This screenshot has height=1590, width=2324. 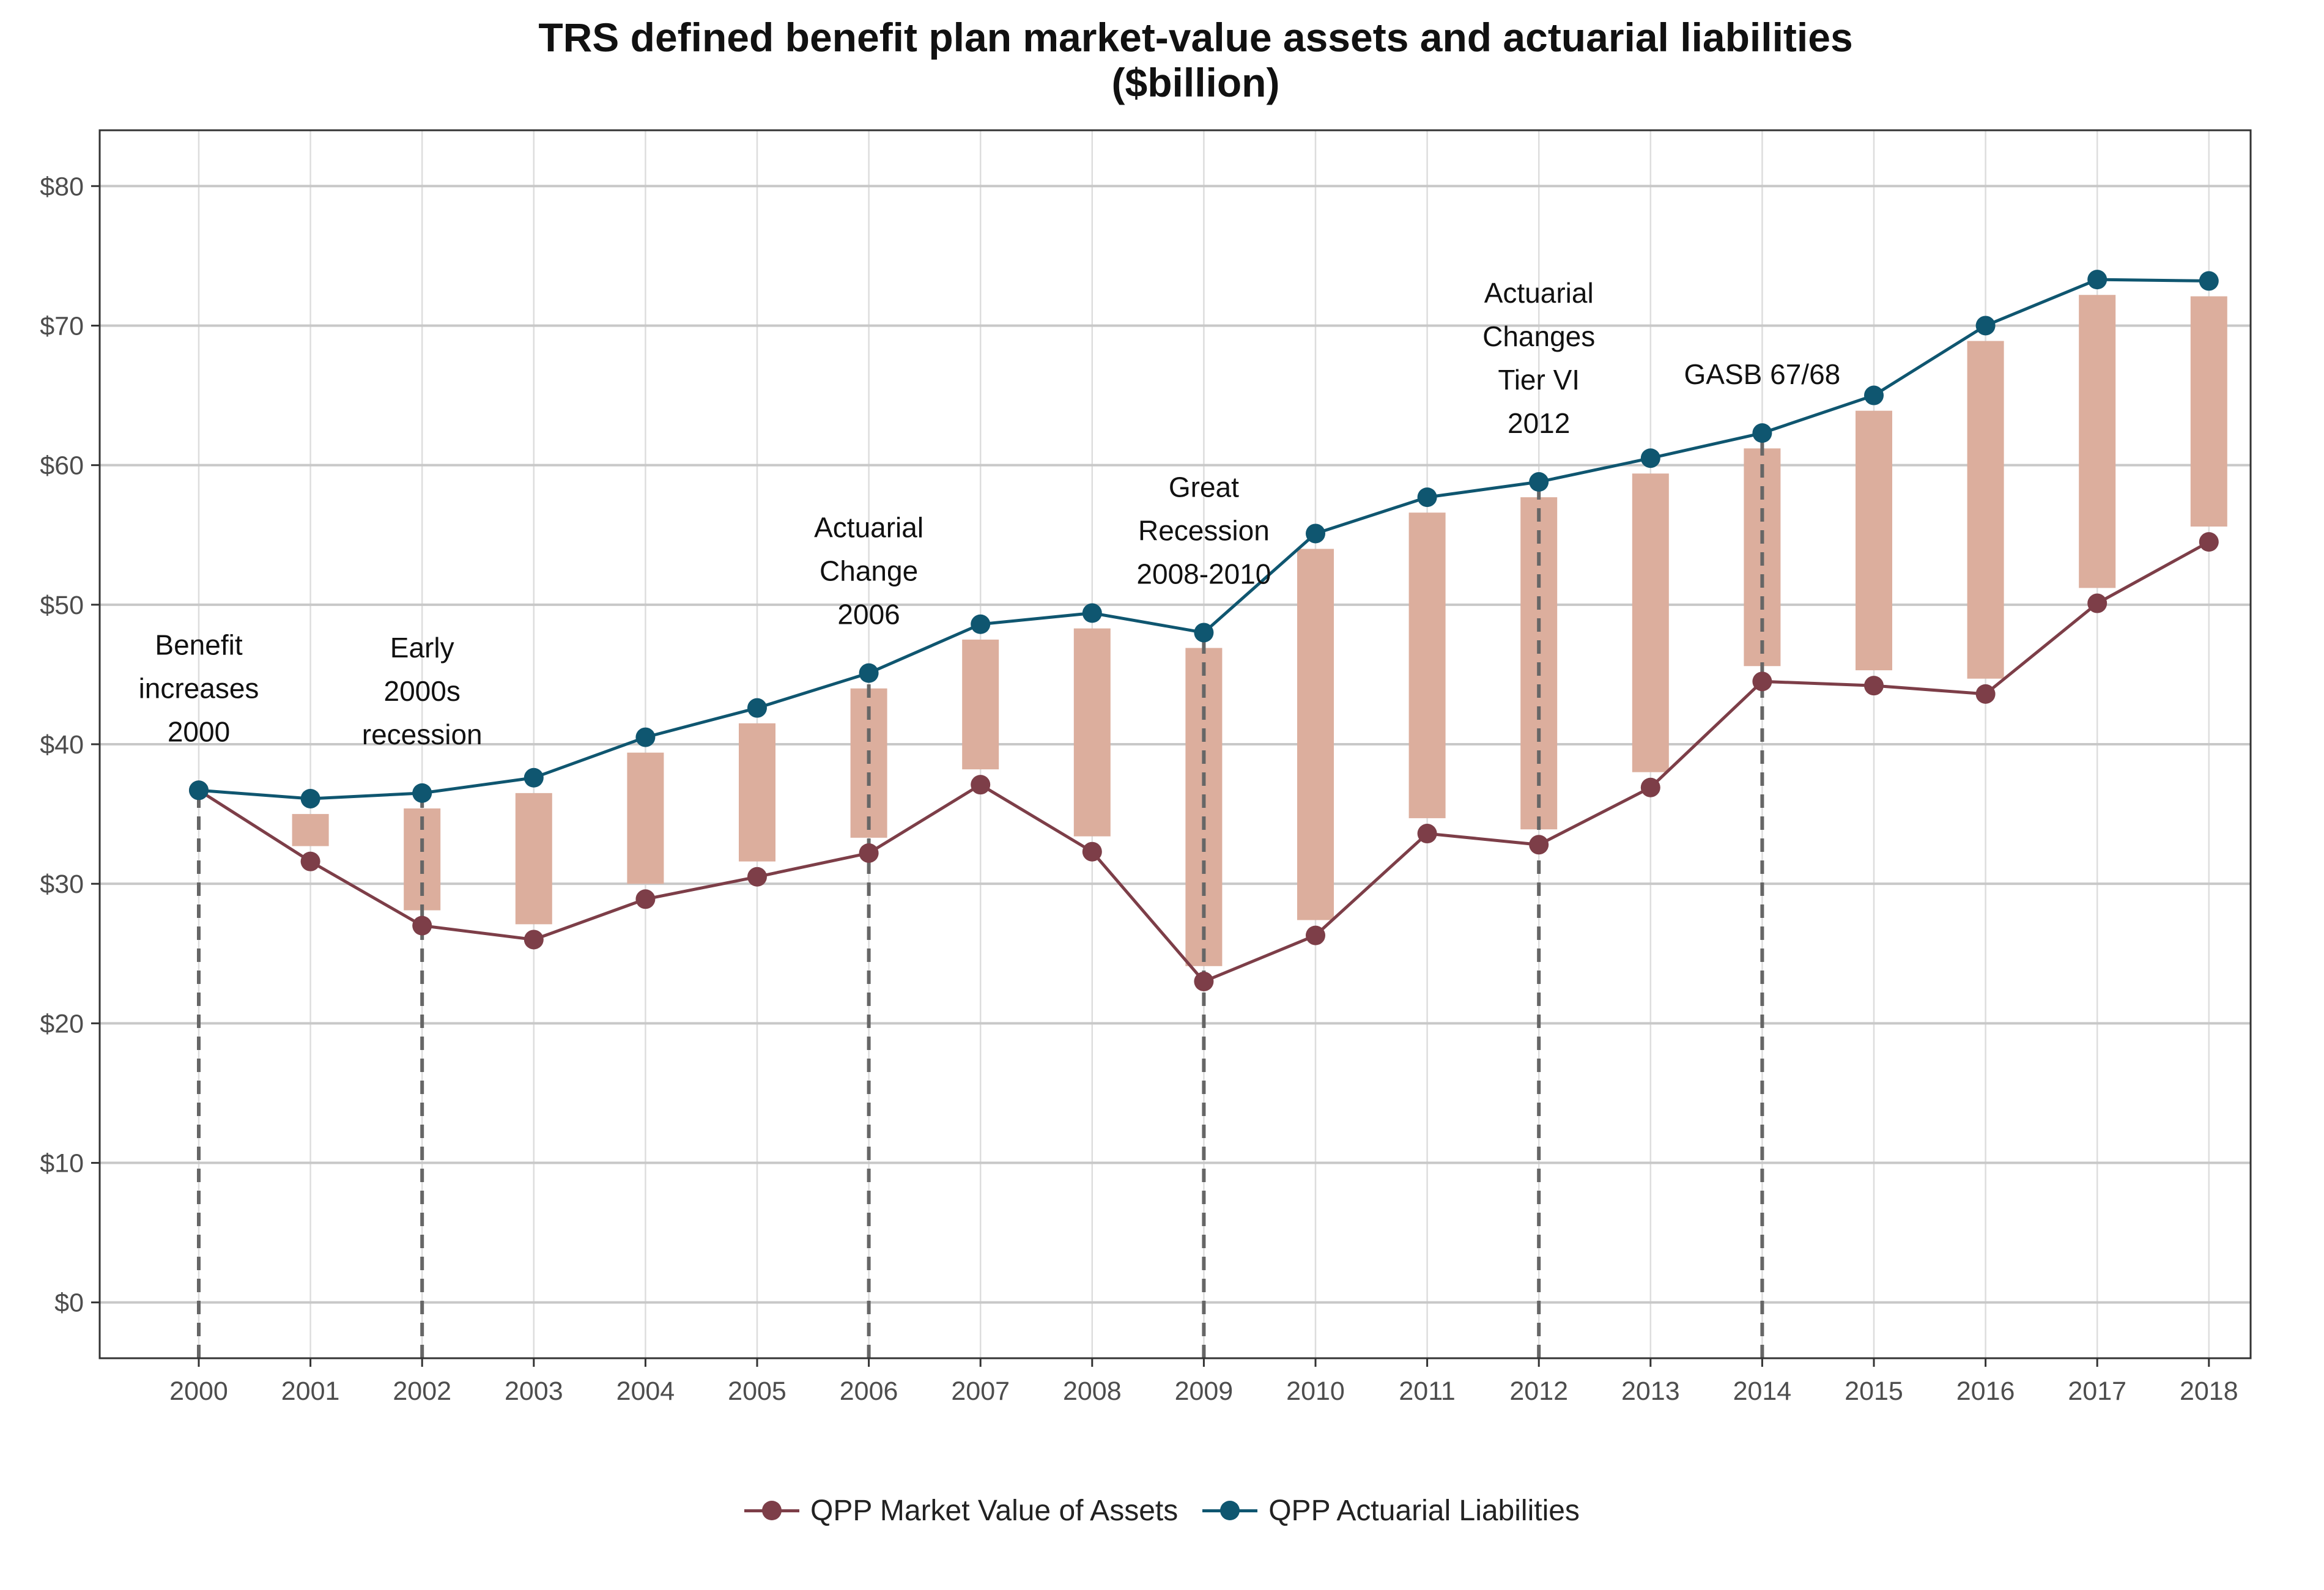 I want to click on annotation-text: Recession, so click(x=1204, y=530).